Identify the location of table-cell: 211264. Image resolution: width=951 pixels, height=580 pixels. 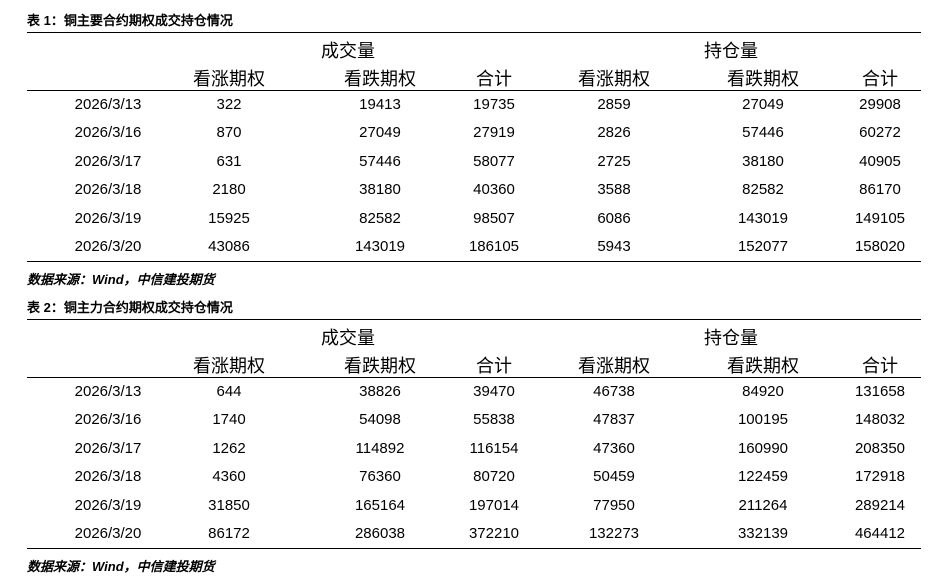
(763, 505).